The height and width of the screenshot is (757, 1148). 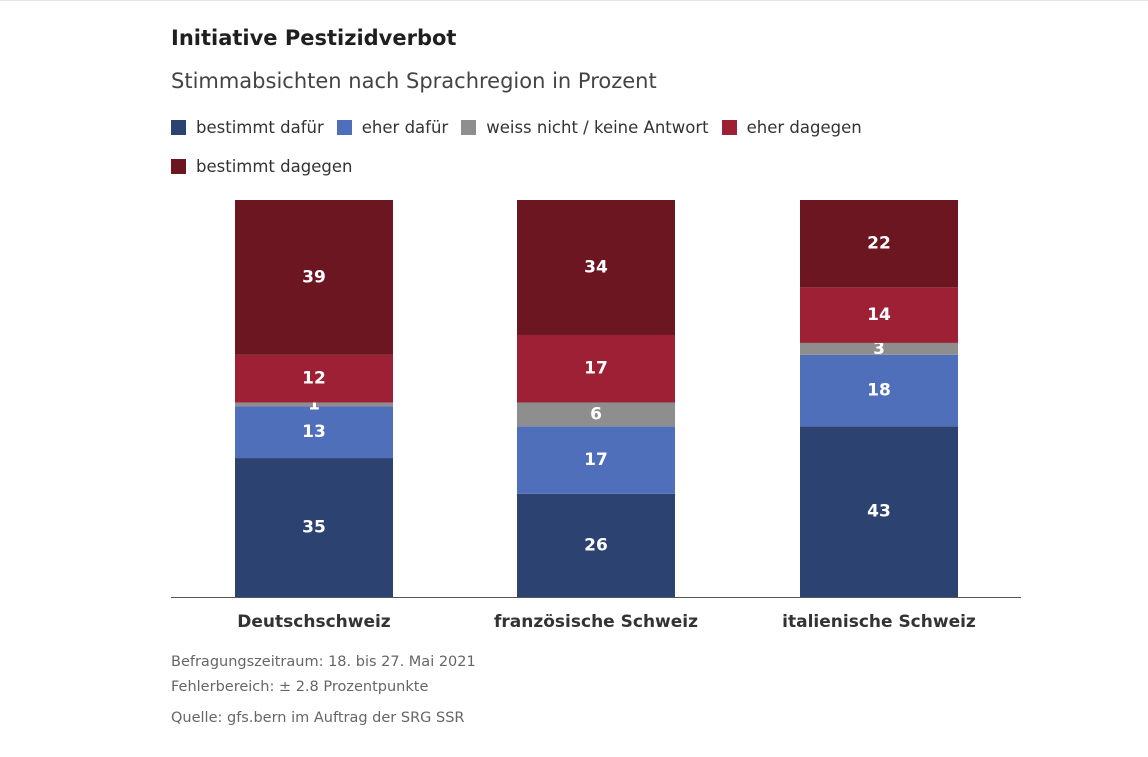 I want to click on legend-item: weiss nicht / keine Antwort, so click(x=585, y=127).